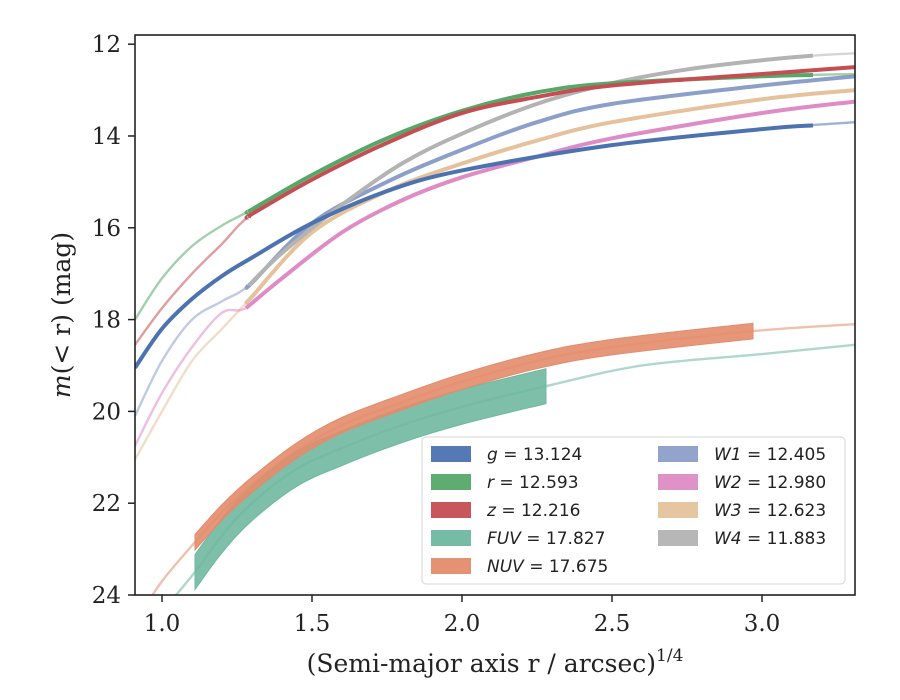  I want to click on legend-label: W3 = 12.623, so click(770, 511).